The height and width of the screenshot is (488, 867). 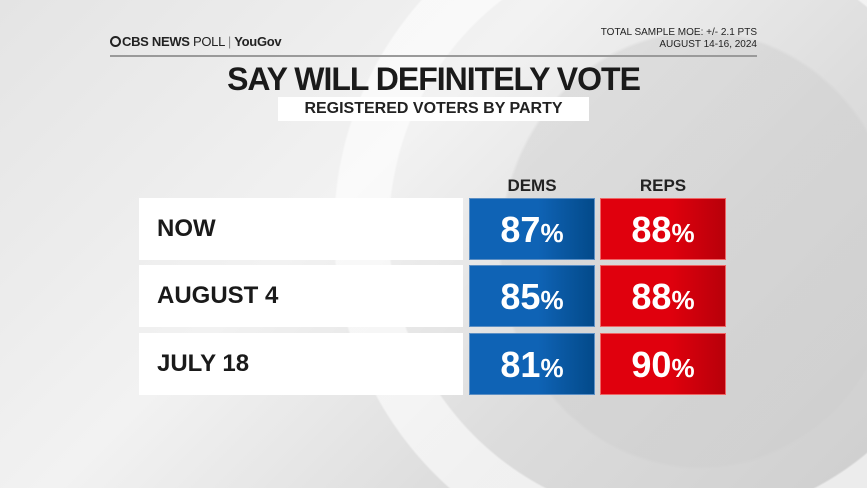 I want to click on reps-value-cell: 90%, so click(x=663, y=364).